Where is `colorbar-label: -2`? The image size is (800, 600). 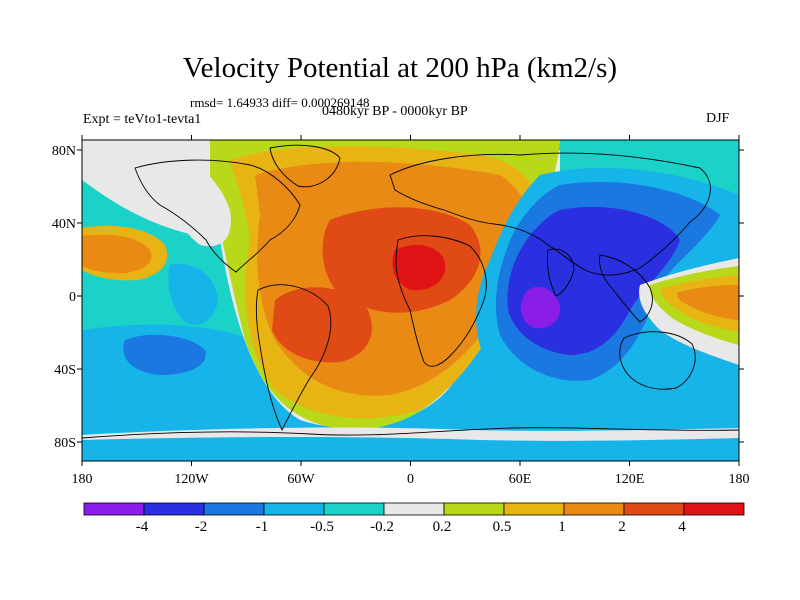
colorbar-label: -2 is located at coordinates (201, 527).